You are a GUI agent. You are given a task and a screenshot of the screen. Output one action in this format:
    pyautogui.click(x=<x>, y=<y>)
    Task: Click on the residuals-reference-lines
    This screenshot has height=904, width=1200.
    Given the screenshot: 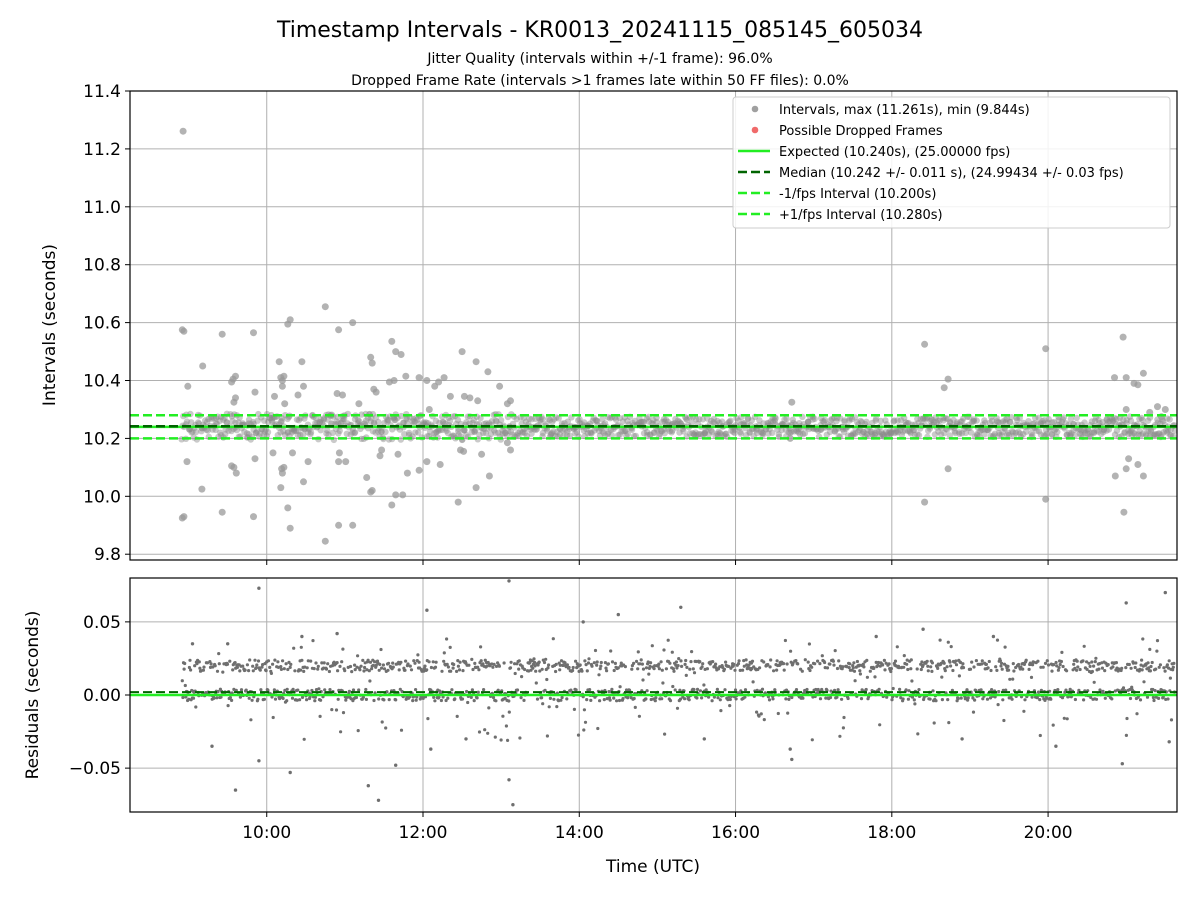 What is the action you would take?
    pyautogui.click(x=653, y=694)
    